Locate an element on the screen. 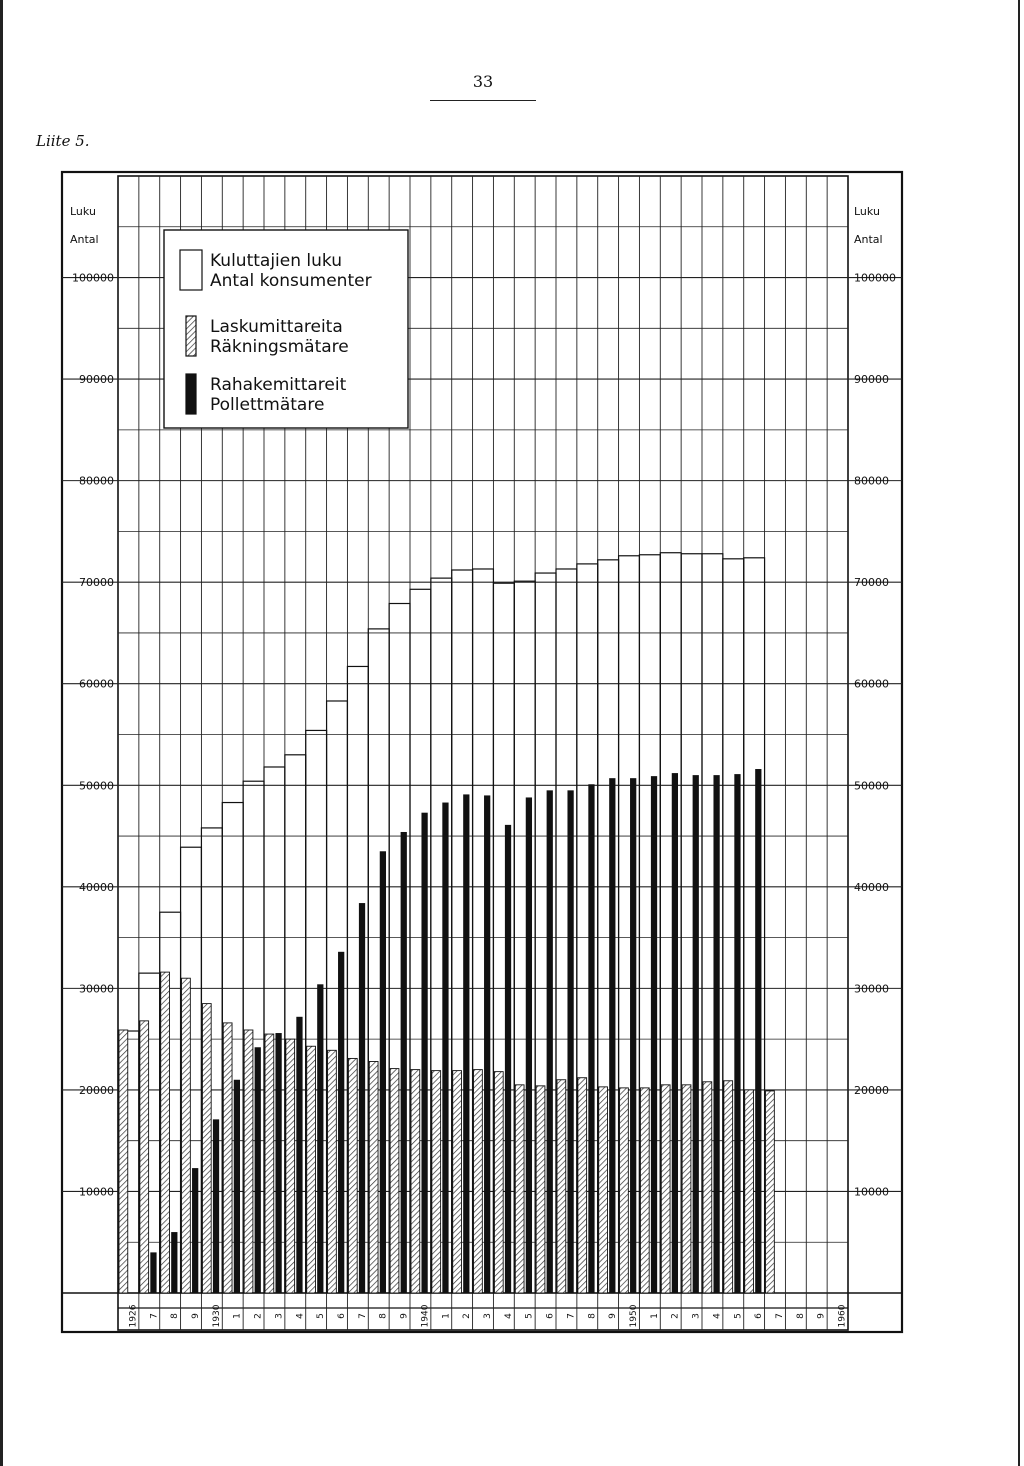  x-tick-label: 1926 is located at coordinates (133, 1315).